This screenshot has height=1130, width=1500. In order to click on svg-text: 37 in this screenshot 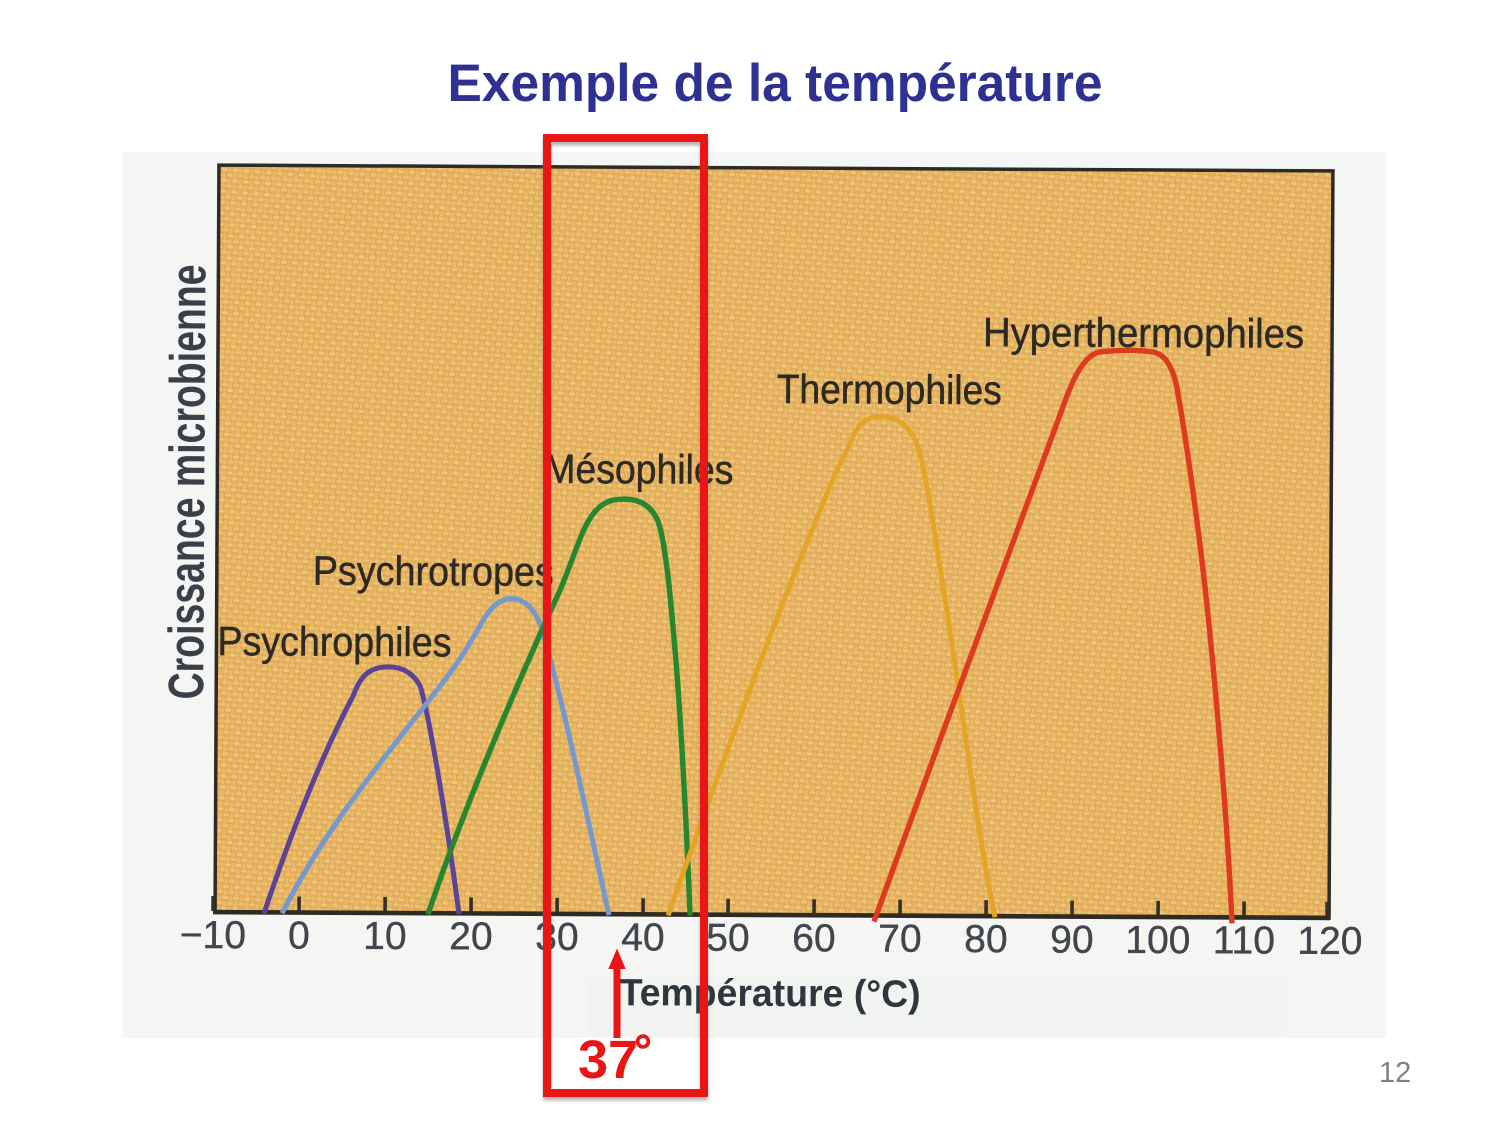, I will do `click(608, 1060)`.